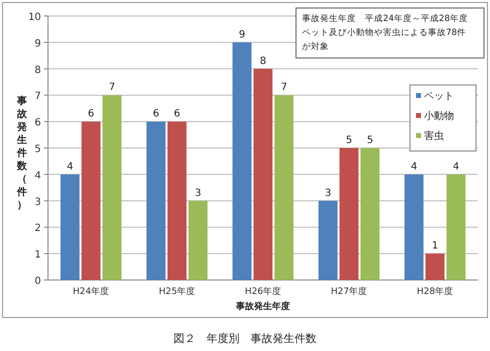 The height and width of the screenshot is (351, 490). Describe the element at coordinates (439, 116) in the screenshot. I see `legend-label: 小動物` at that location.